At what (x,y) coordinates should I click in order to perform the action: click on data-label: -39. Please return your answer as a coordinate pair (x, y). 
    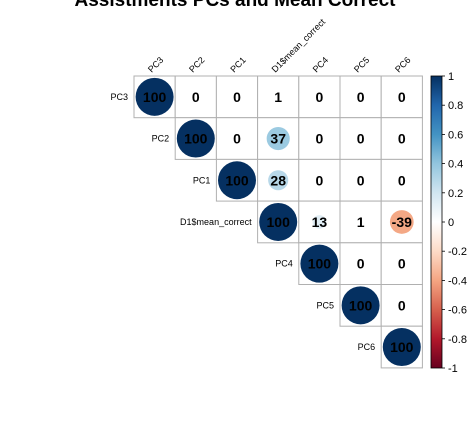
    Looking at the image, I should click on (402, 222).